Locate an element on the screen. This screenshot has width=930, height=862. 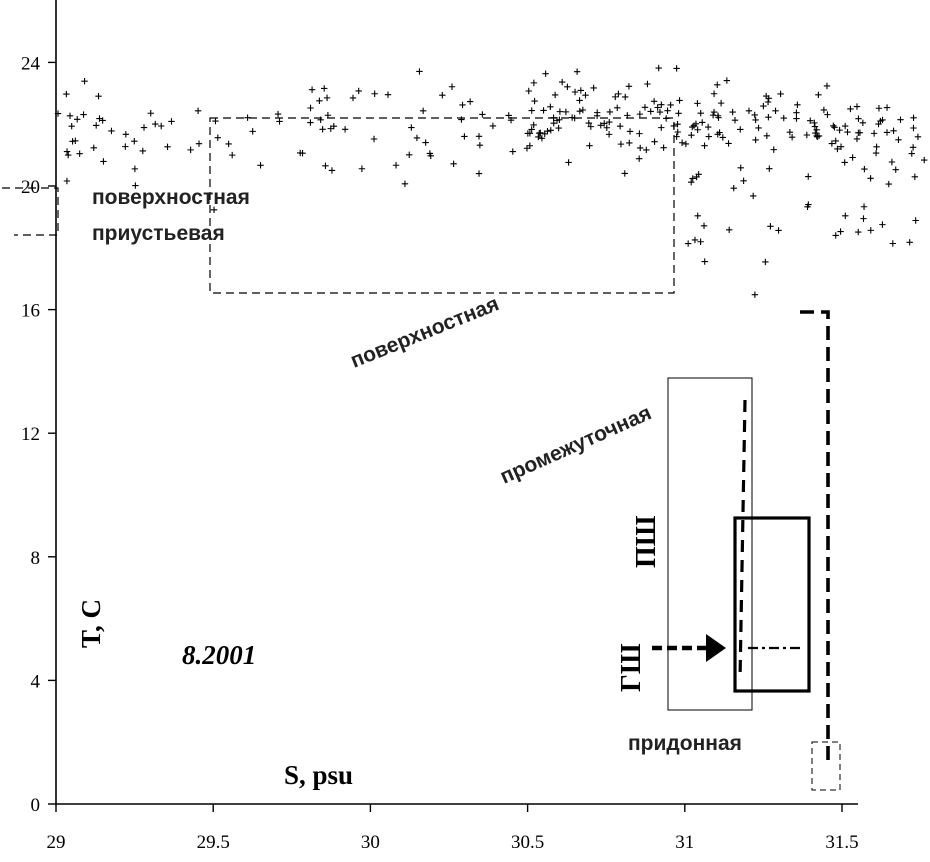
date-label: 8.2001 is located at coordinates (219, 655).